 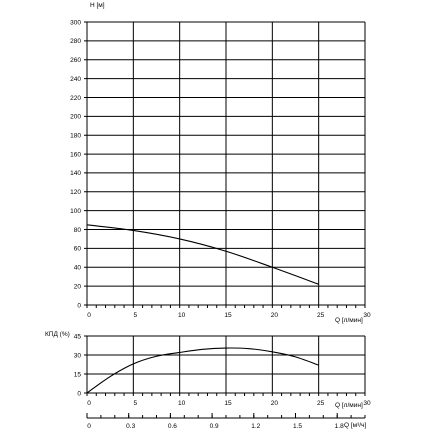 I want to click on efficiency-y-ticks: 0 15 30 45, so click(x=78, y=365).